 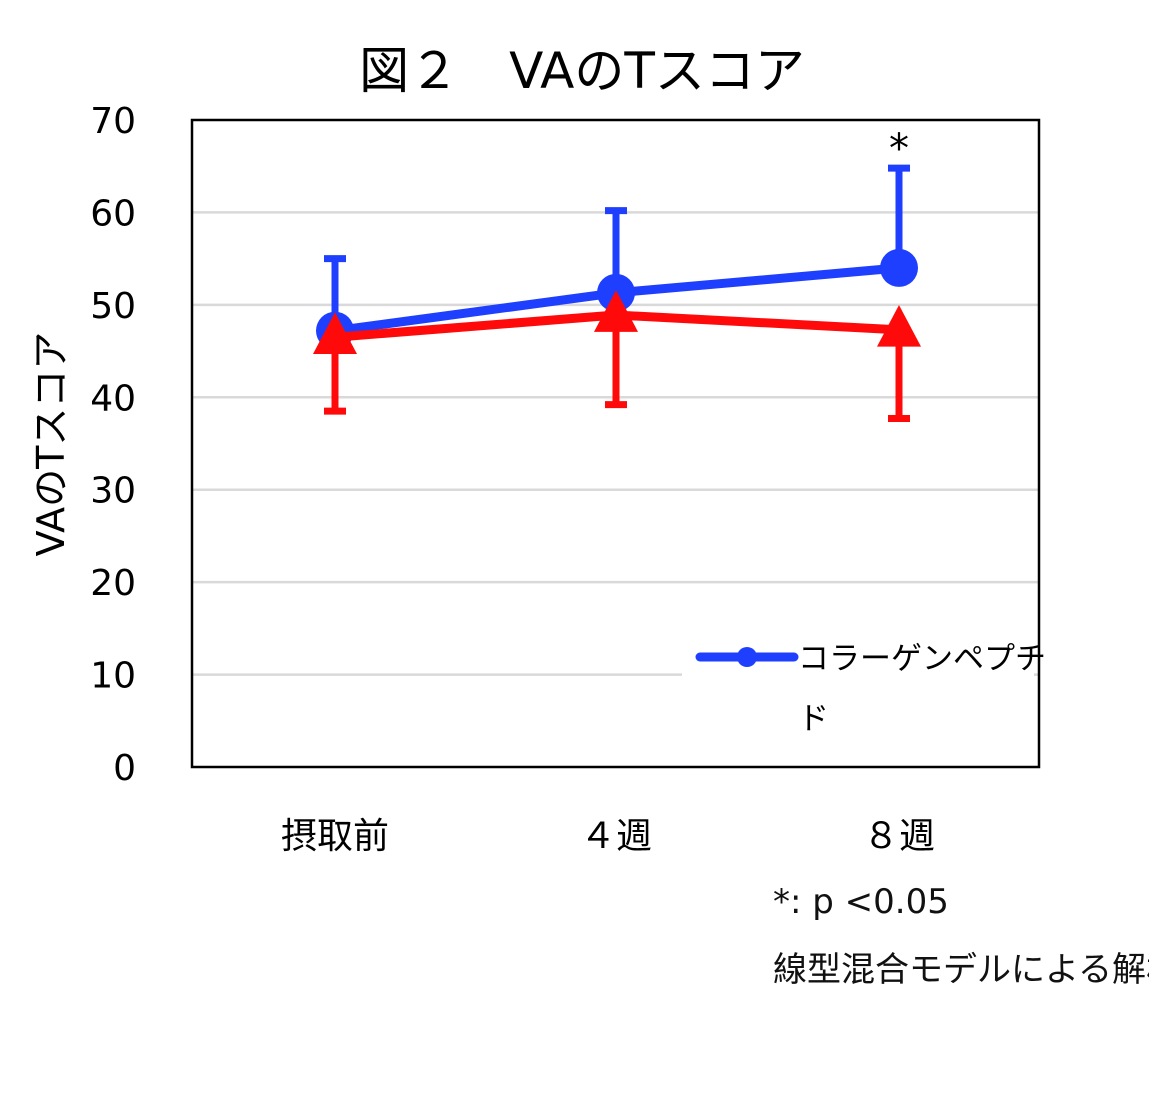 I want to click on significance-asterisk: *, so click(x=899, y=149).